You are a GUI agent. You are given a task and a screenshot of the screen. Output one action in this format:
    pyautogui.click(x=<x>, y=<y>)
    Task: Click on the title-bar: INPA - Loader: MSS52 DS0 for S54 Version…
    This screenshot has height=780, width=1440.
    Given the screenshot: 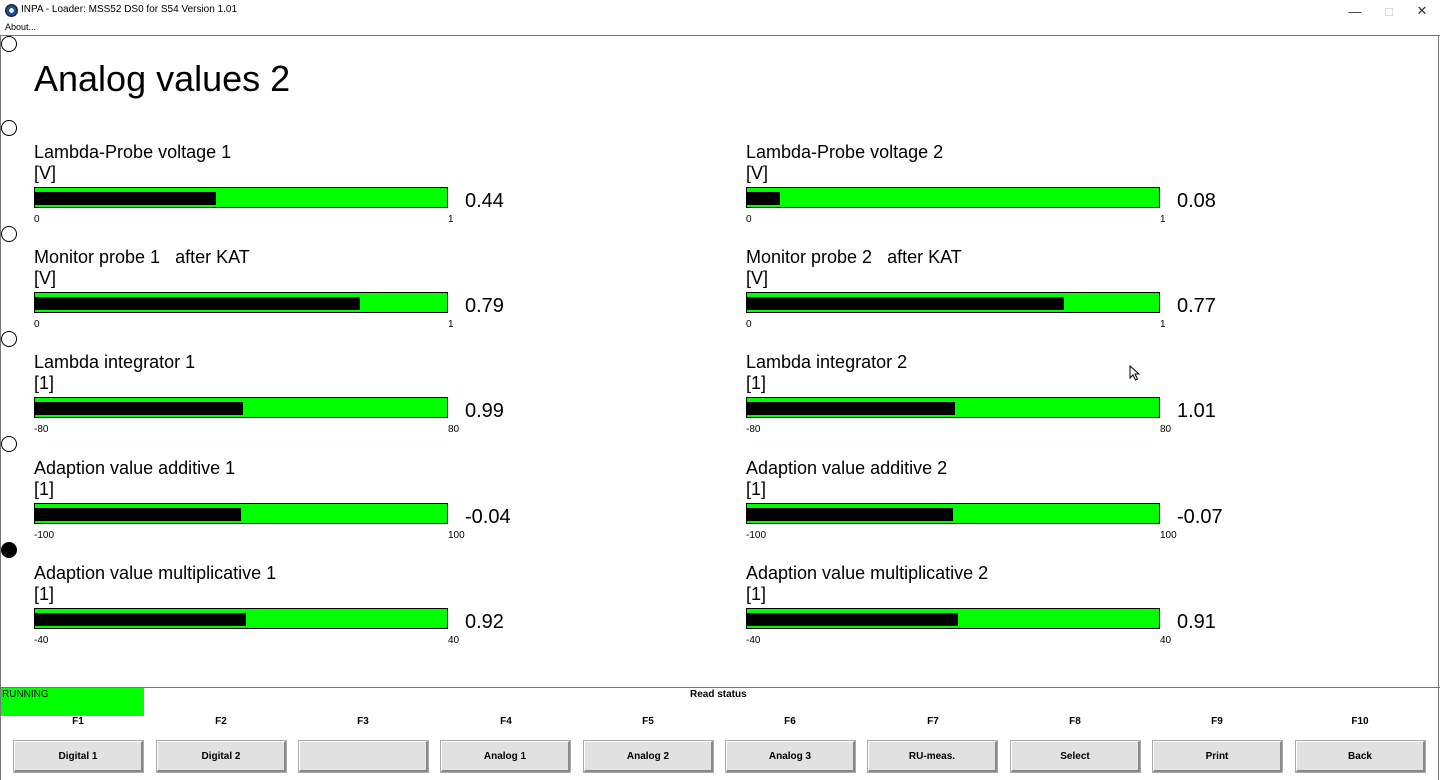 What is the action you would take?
    pyautogui.click(x=720, y=11)
    